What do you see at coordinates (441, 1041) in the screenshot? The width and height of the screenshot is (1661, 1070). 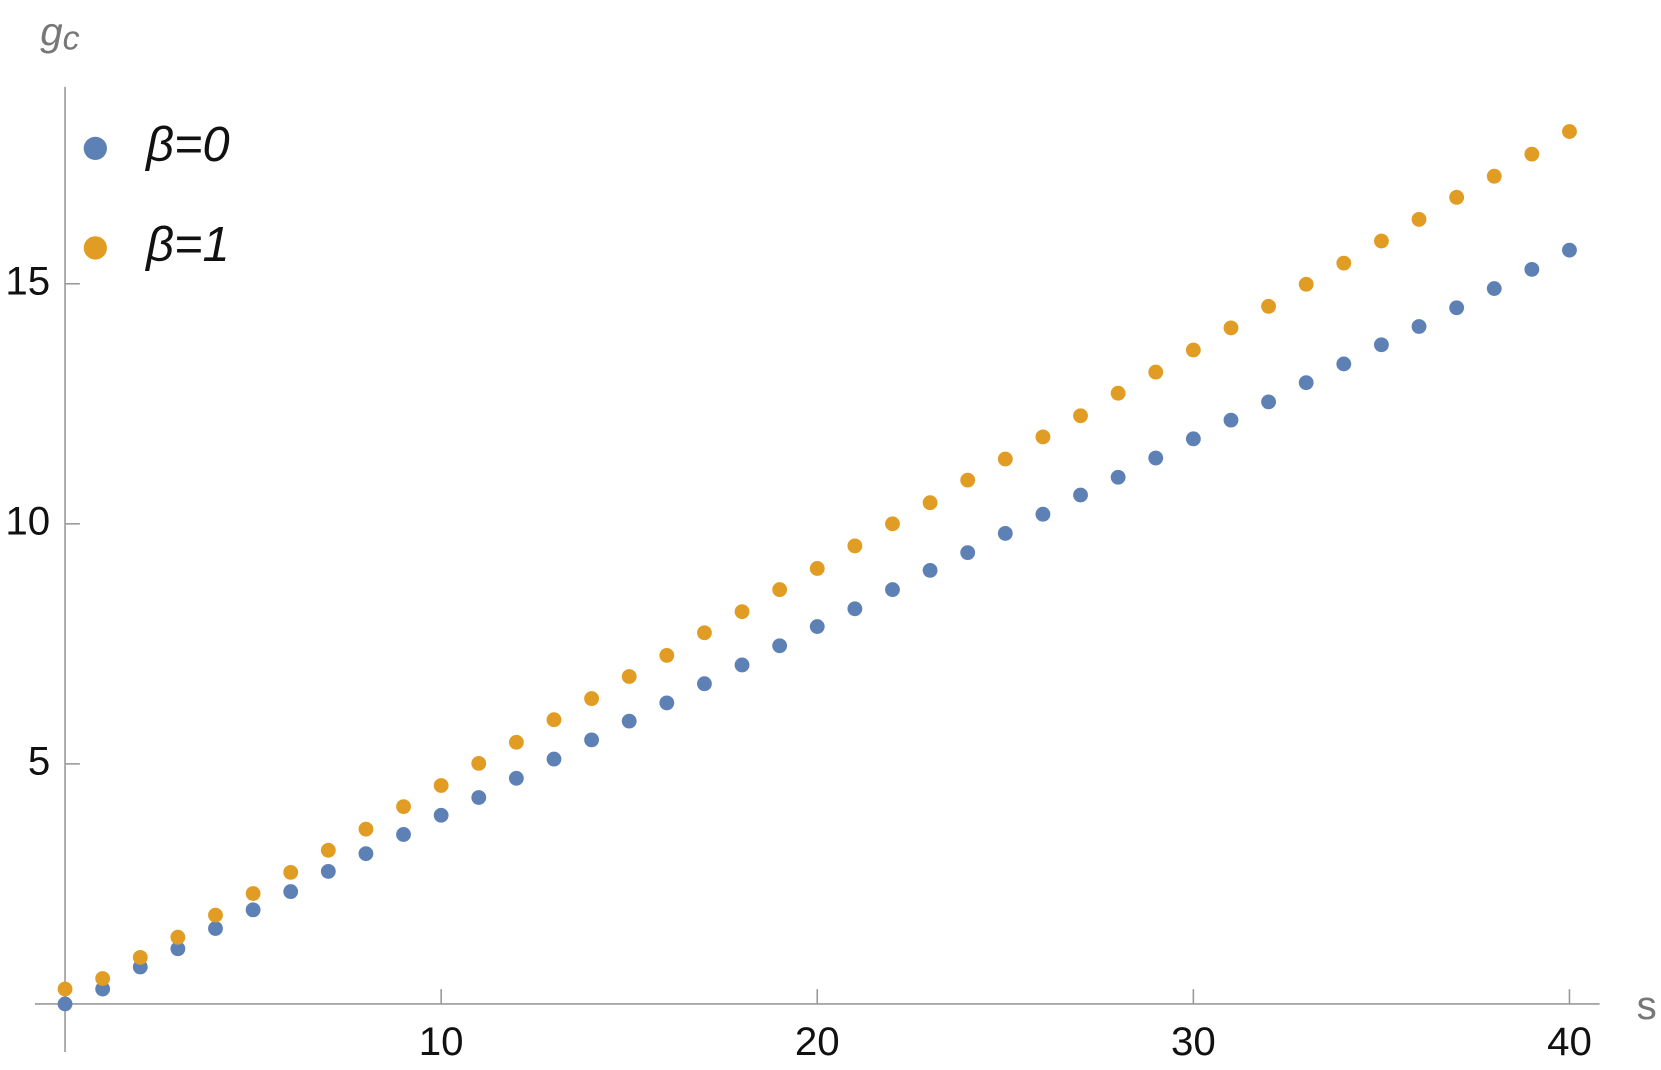 I see `x-tick-label: 10` at bounding box center [441, 1041].